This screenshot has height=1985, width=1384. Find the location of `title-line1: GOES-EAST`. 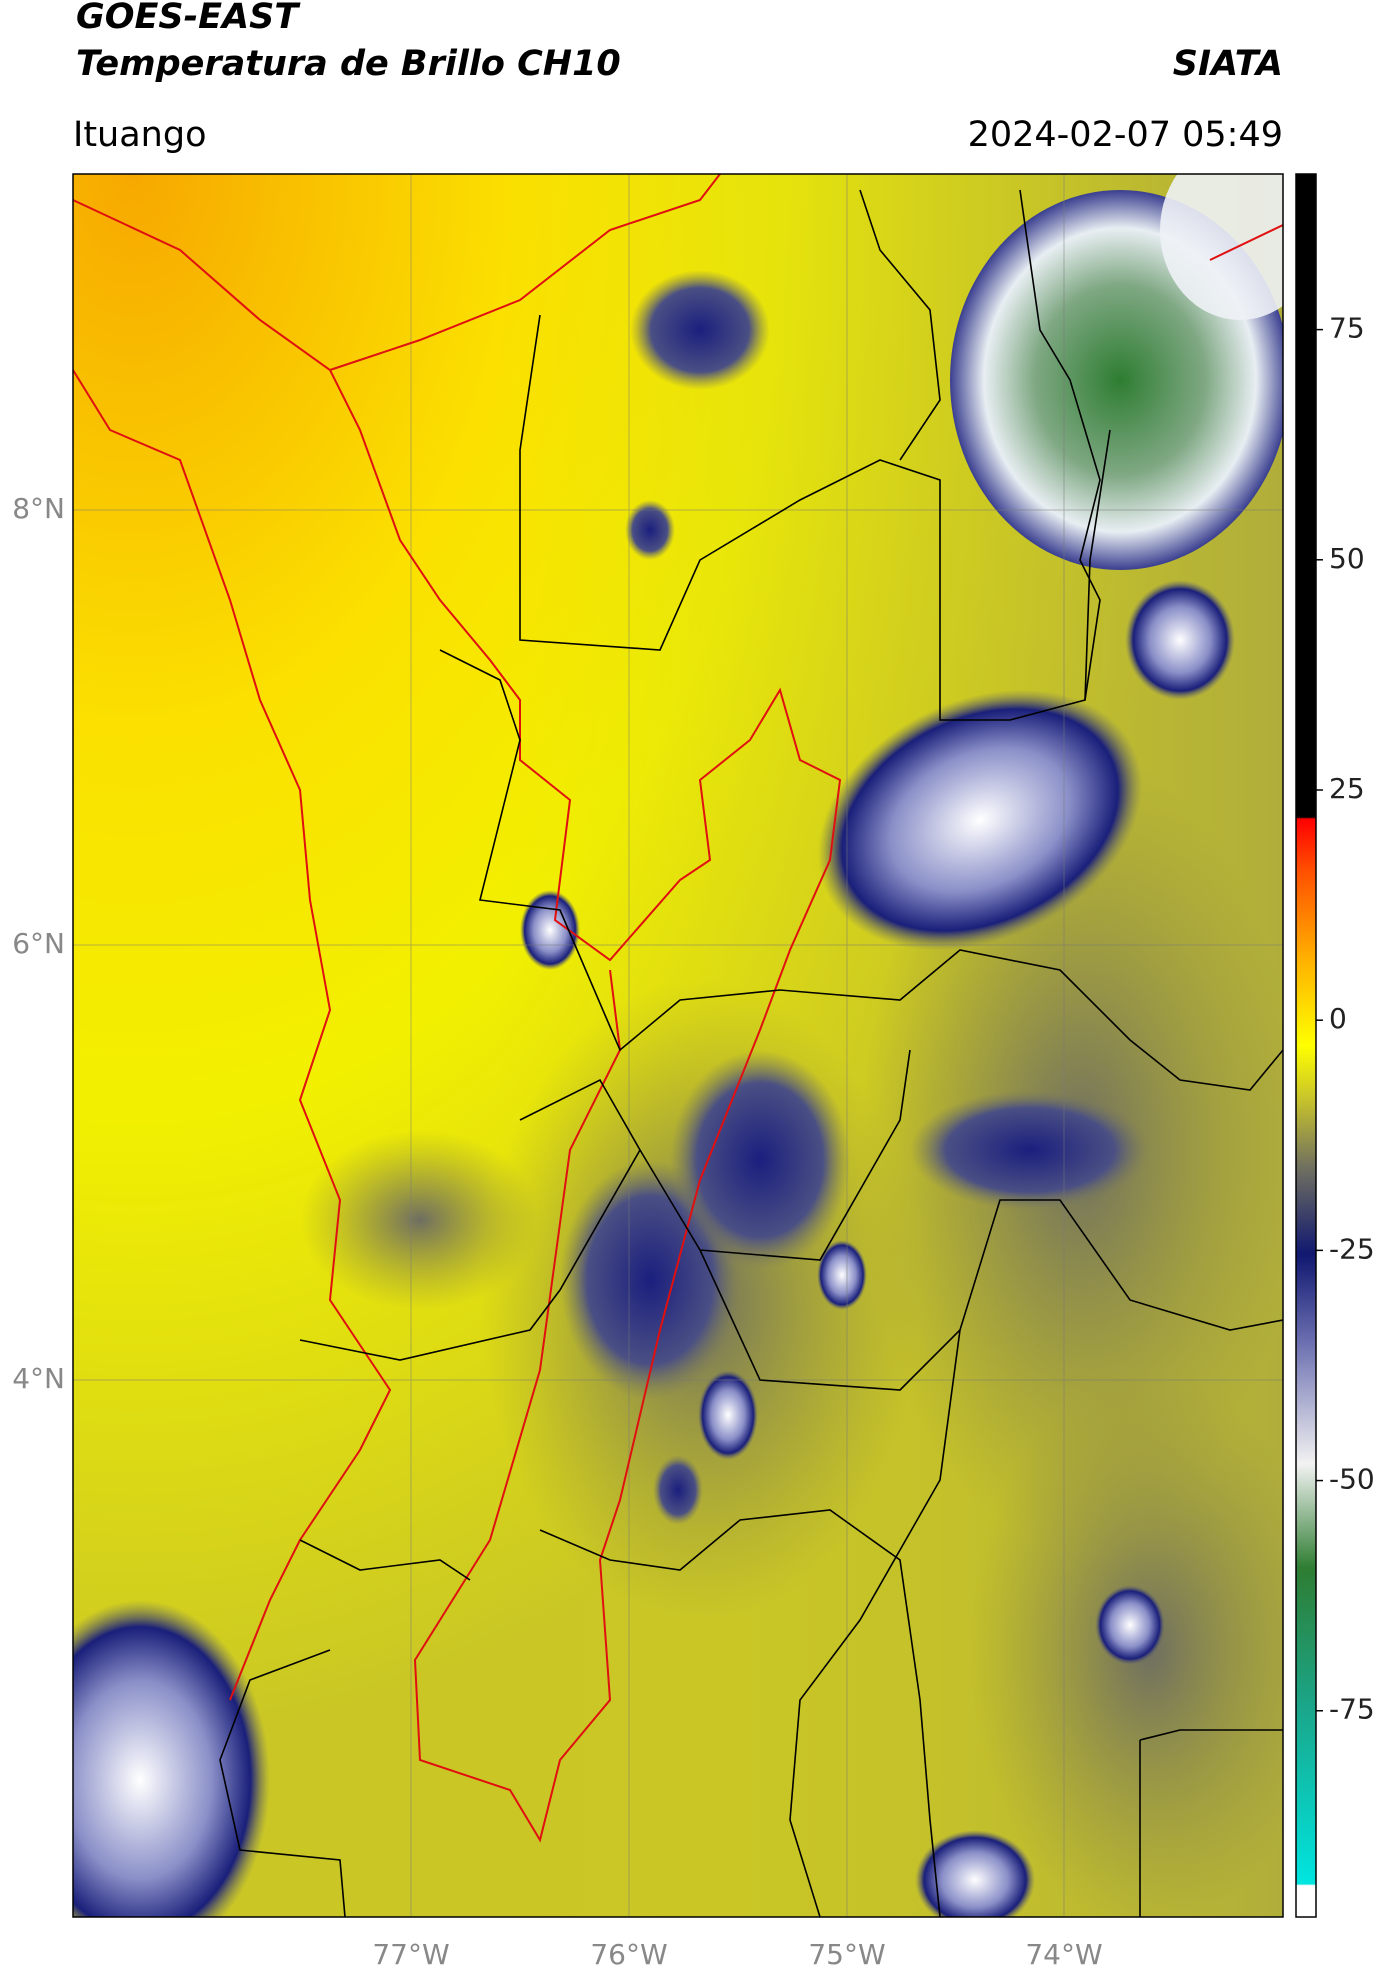

title-line1: GOES-EAST is located at coordinates (188, 18).